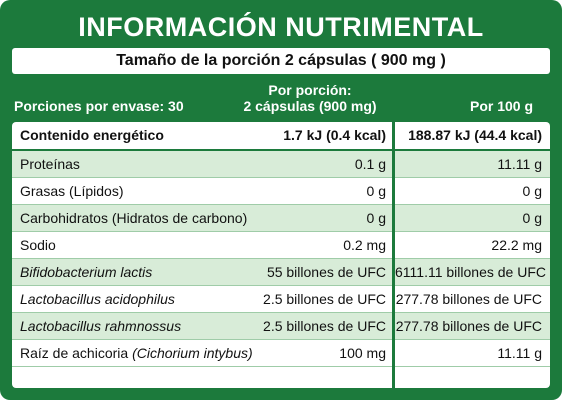 The image size is (562, 400). I want to click on row-label: Carbohidratos (Hidratos de carbono), so click(132, 218).